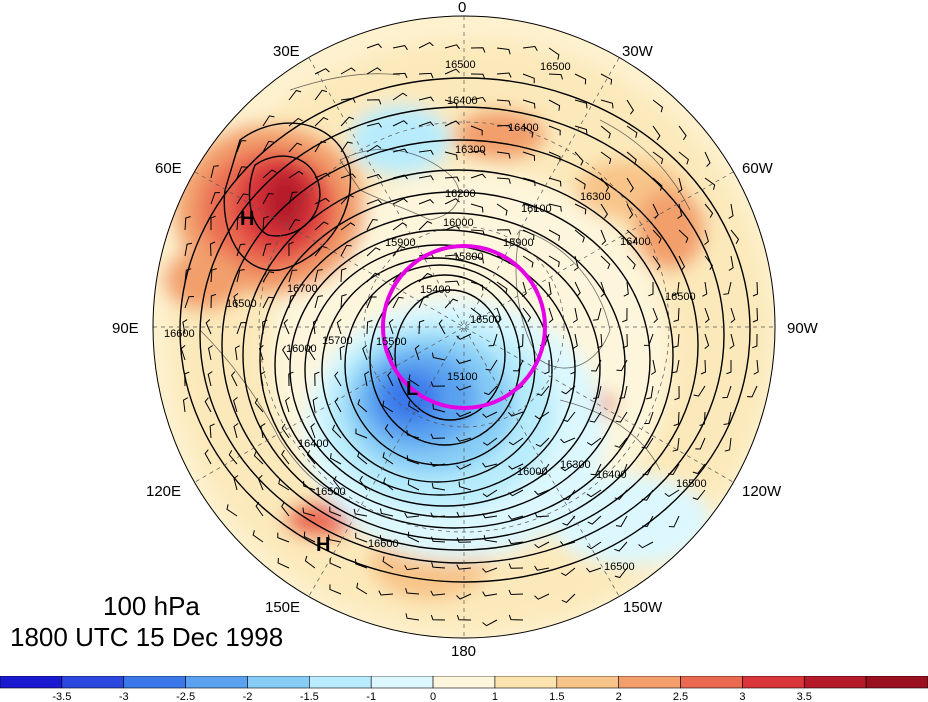 The image size is (928, 702). What do you see at coordinates (391, 342) in the screenshot?
I see `contour-label: 15500` at bounding box center [391, 342].